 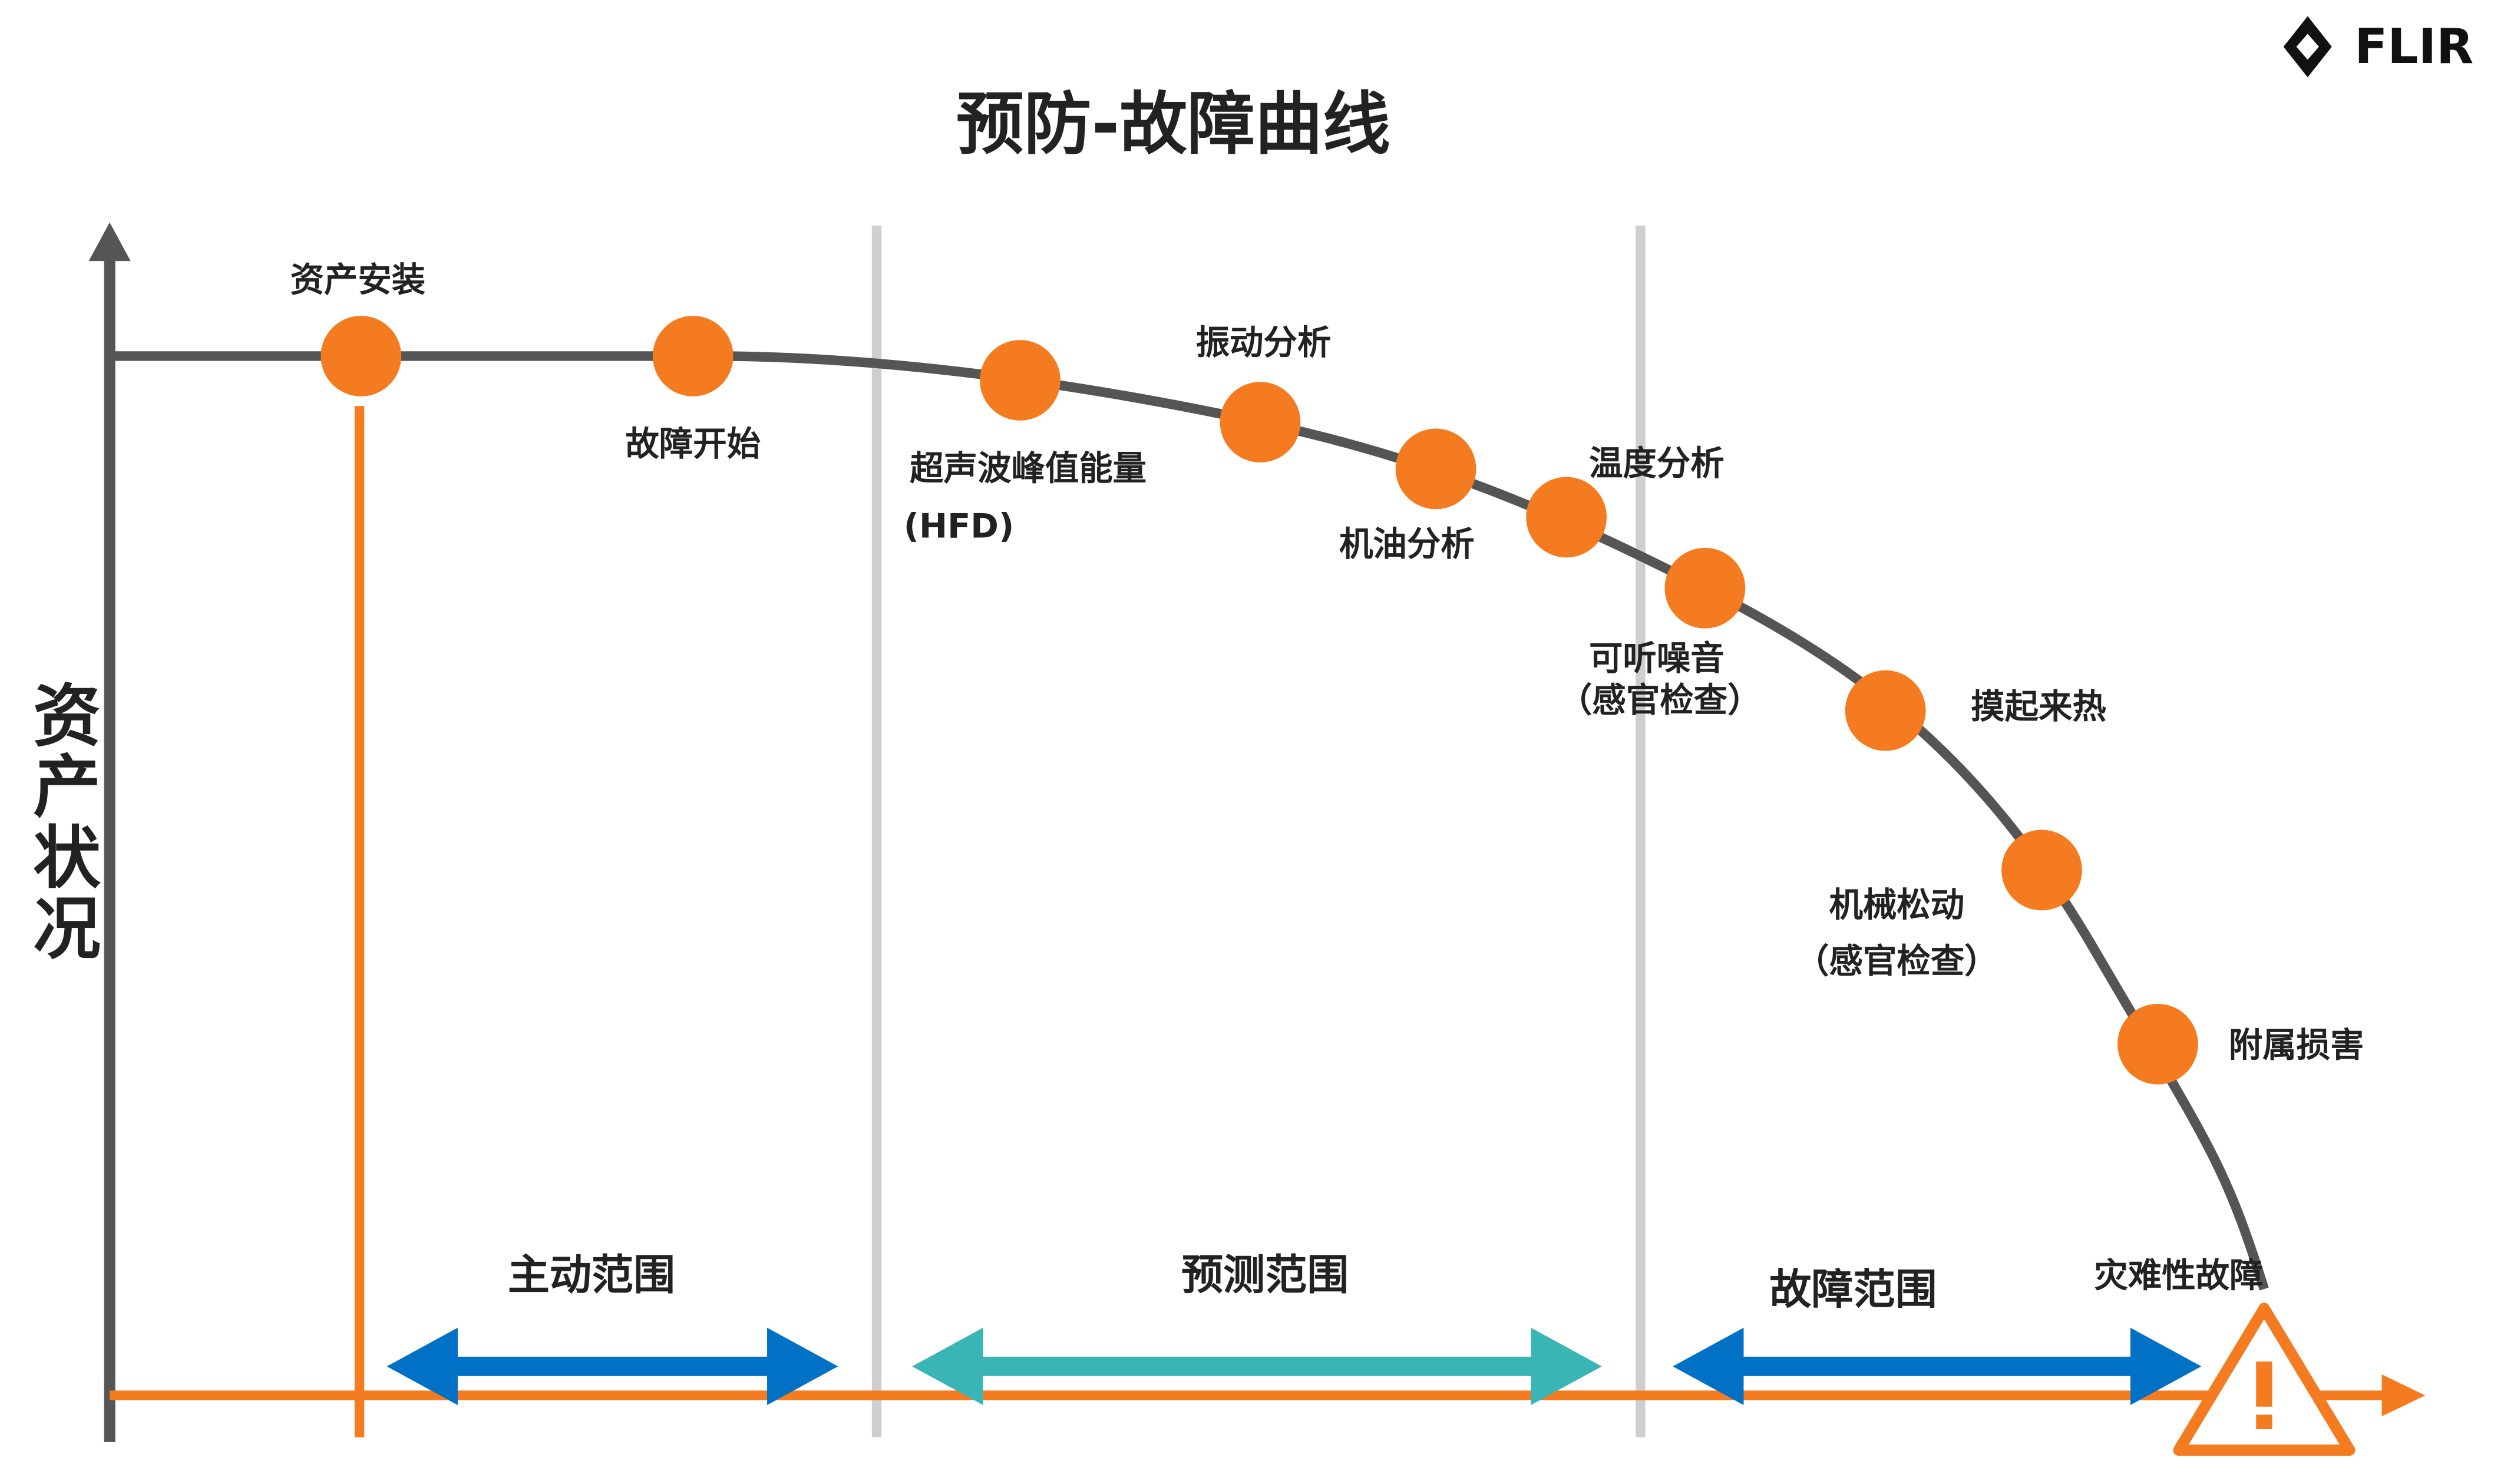 What do you see at coordinates (1265, 1274) in the screenshot?
I see `range-label: 预测范围` at bounding box center [1265, 1274].